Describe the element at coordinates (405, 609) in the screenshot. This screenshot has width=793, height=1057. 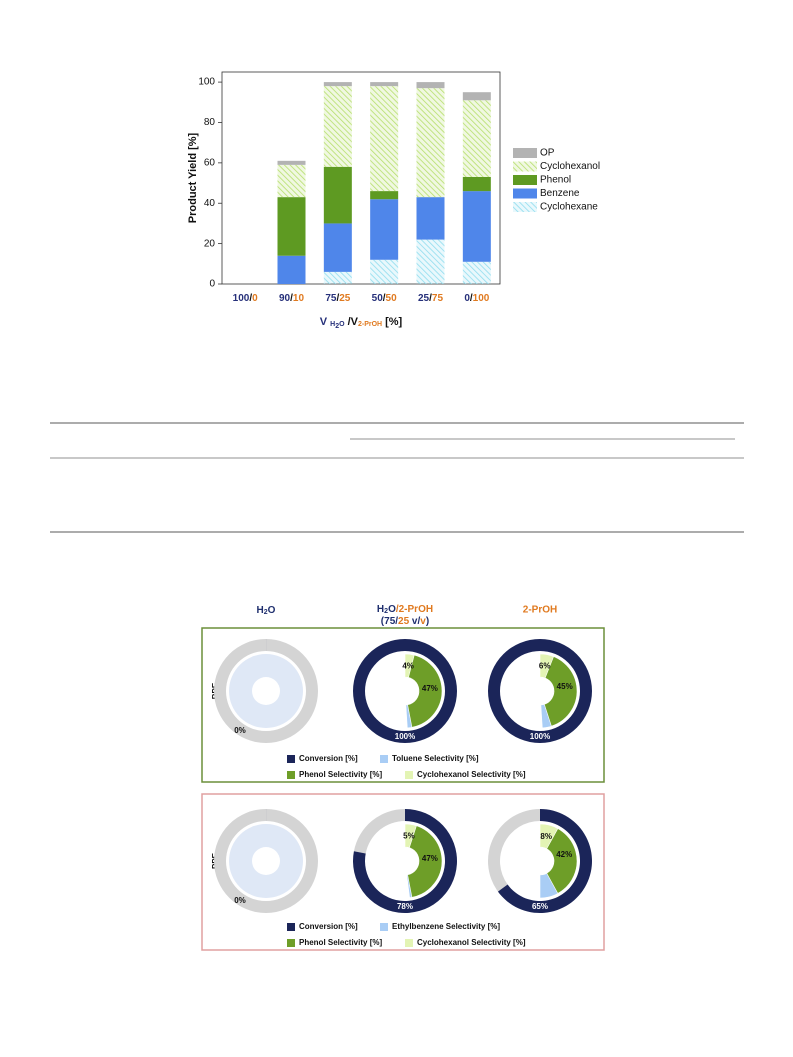
I see `column-header: H2O/2-PrOH` at that location.